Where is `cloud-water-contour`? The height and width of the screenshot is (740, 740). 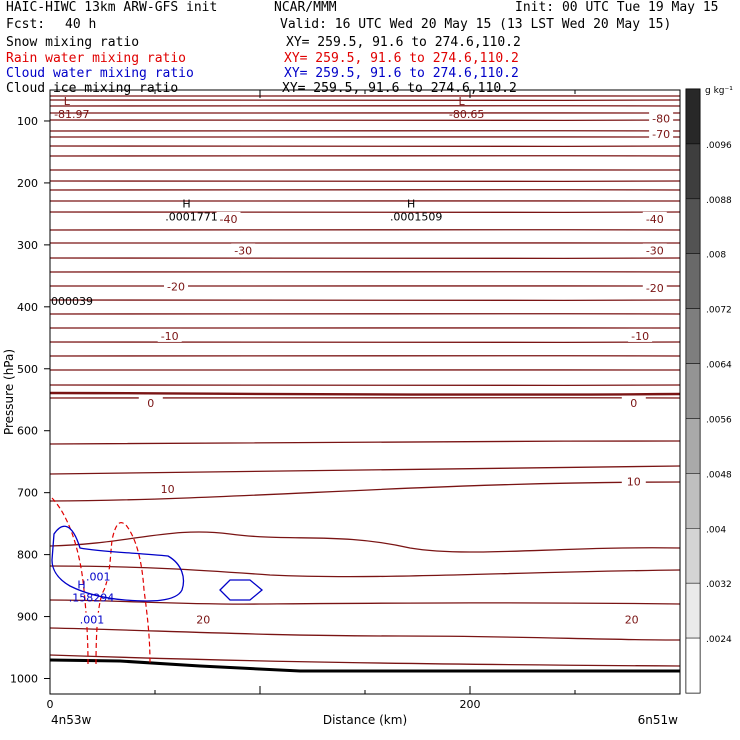
cloud-water-contour is located at coordinates (118, 563).